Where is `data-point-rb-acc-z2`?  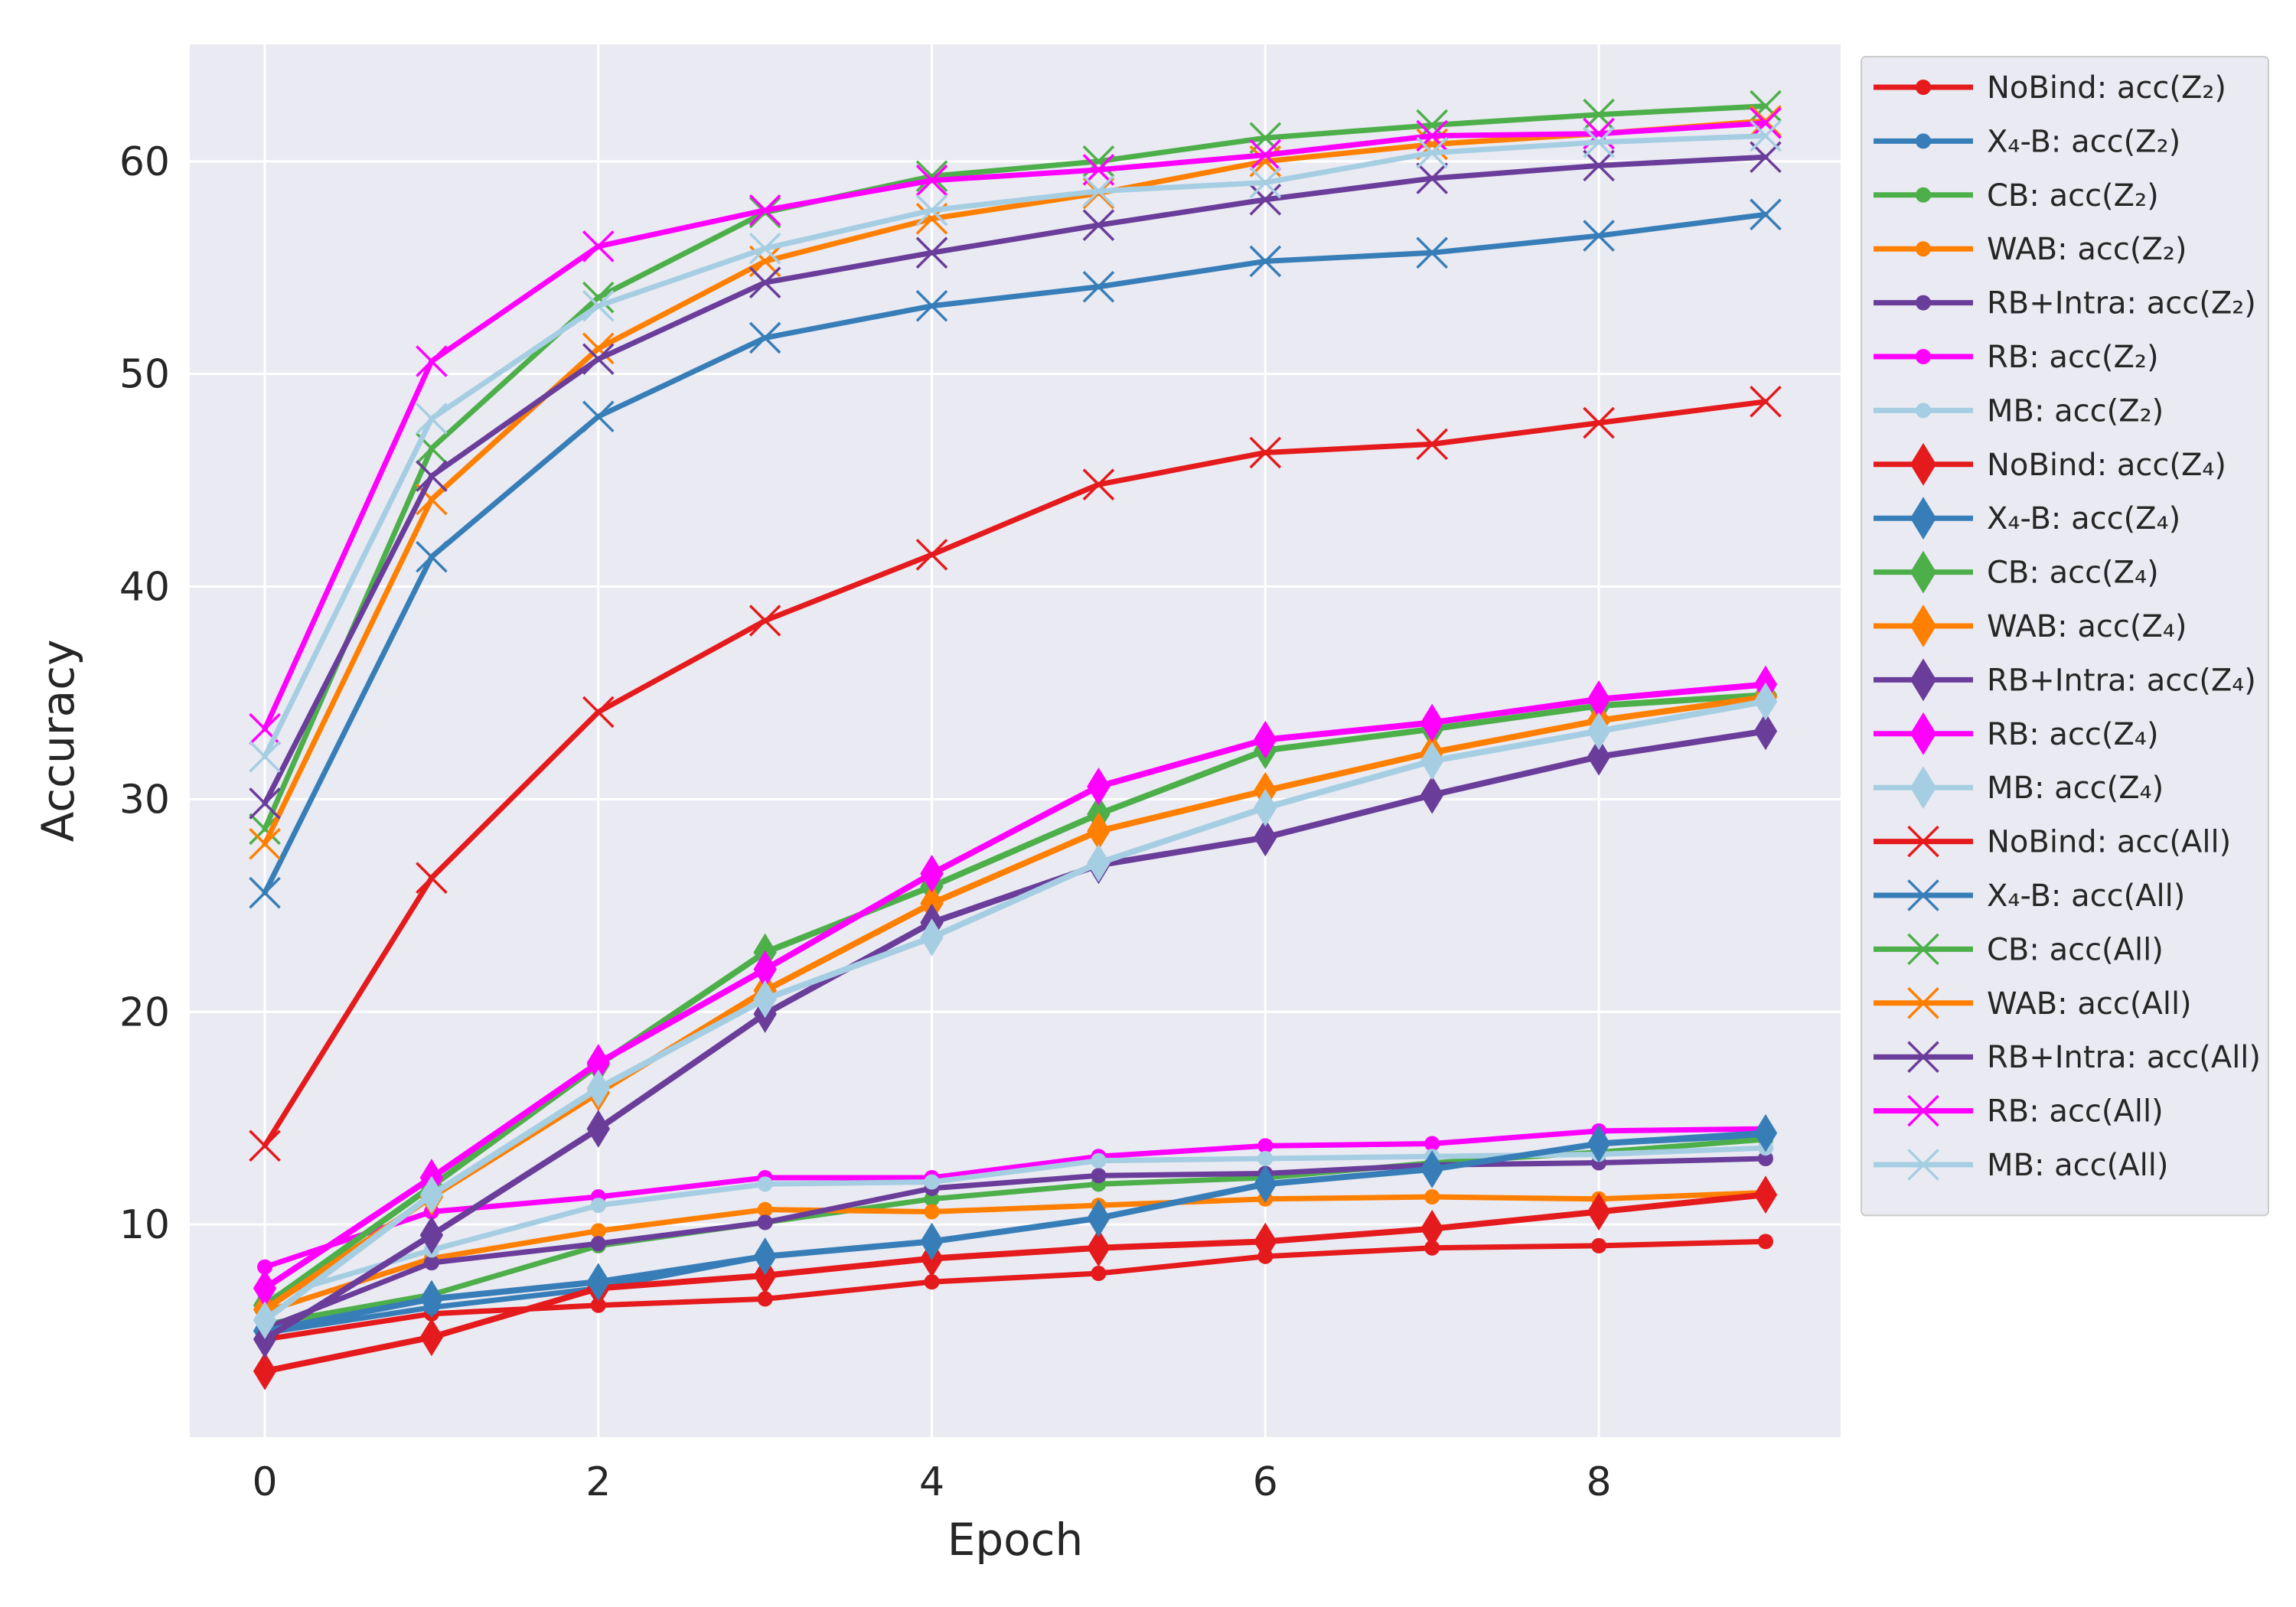
data-point-rb-acc-z2 is located at coordinates (265, 1267).